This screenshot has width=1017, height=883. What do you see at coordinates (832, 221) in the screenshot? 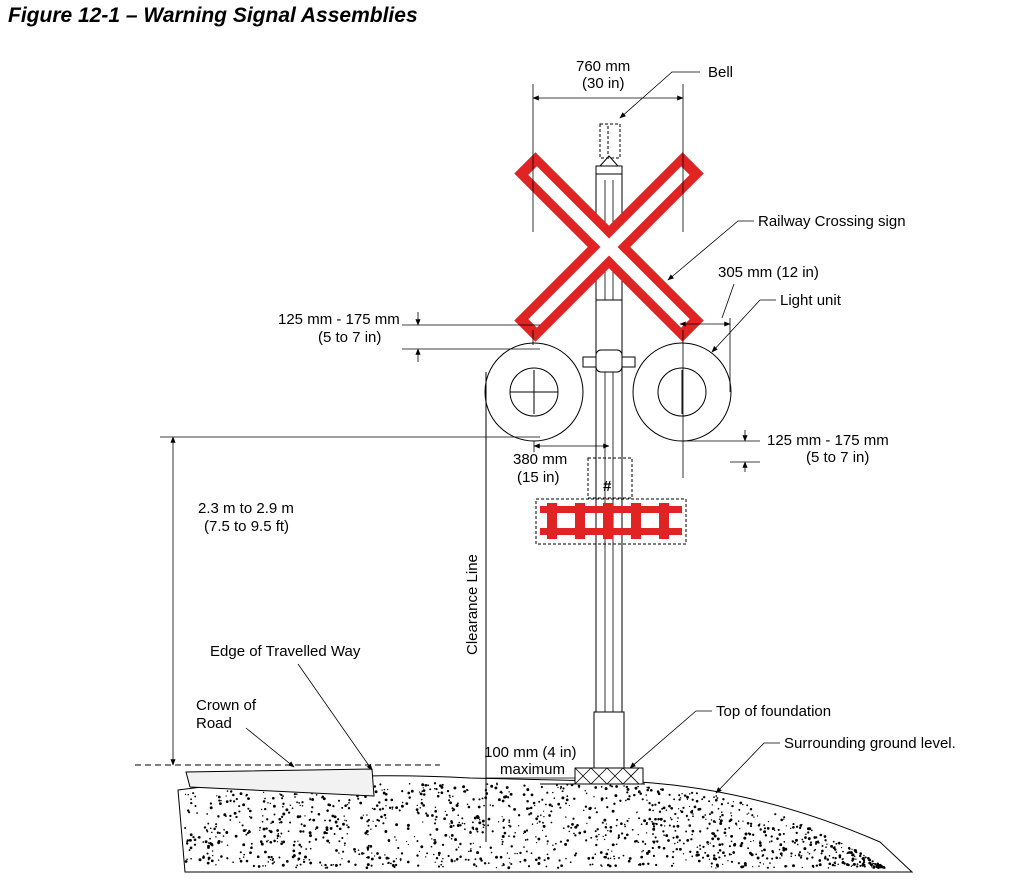
I see `label-railway-crossing-sign: Railway Crossing sign` at bounding box center [832, 221].